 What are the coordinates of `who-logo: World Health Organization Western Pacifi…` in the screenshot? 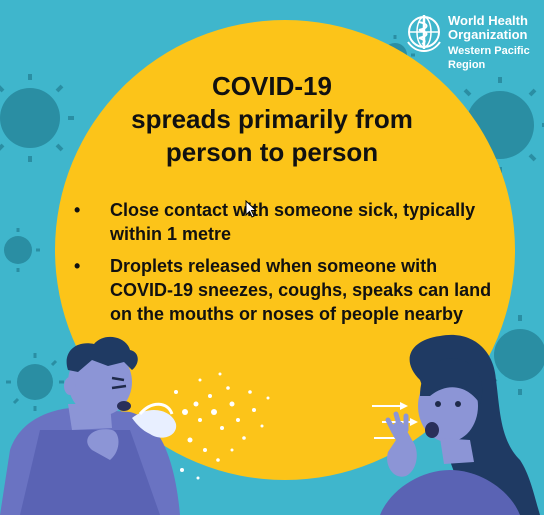 It's located at (472, 40).